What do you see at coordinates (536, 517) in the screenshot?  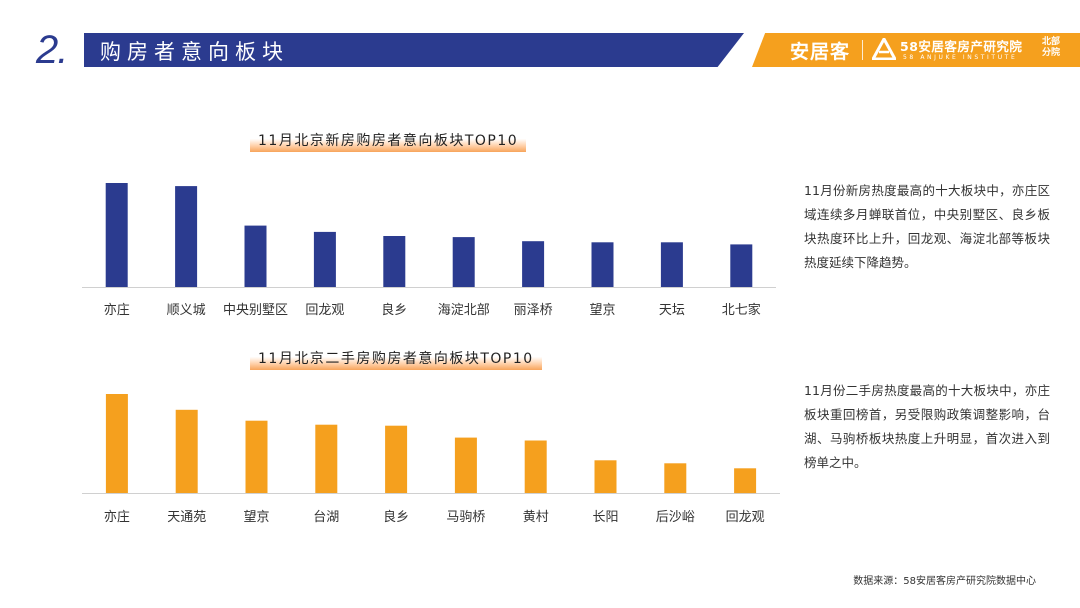 I see `second-hand-category-label: 黄村` at bounding box center [536, 517].